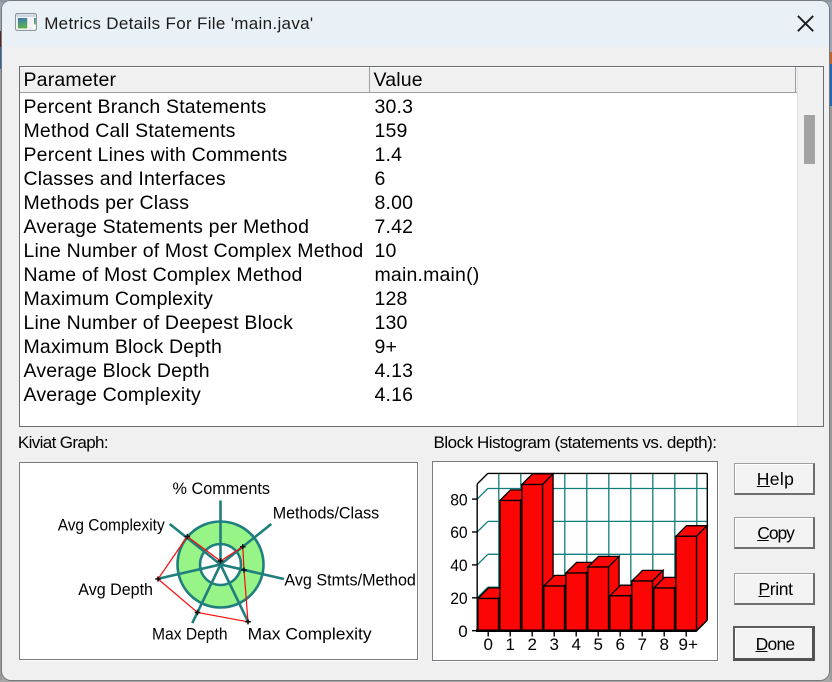 Image resolution: width=832 pixels, height=682 pixels. Describe the element at coordinates (221, 488) in the screenshot. I see `svg-text: % Comments` at that location.